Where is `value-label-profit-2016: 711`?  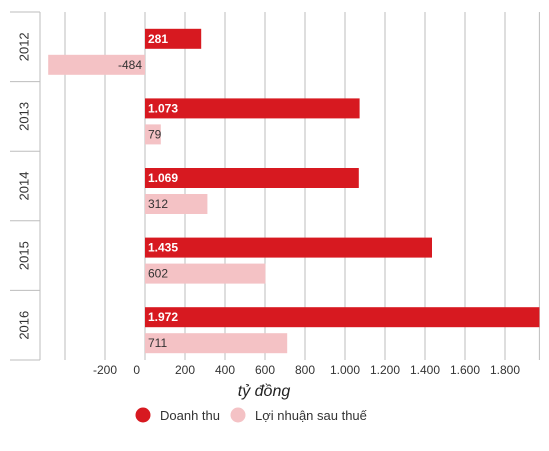 value-label-profit-2016: 711 is located at coordinates (157, 343).